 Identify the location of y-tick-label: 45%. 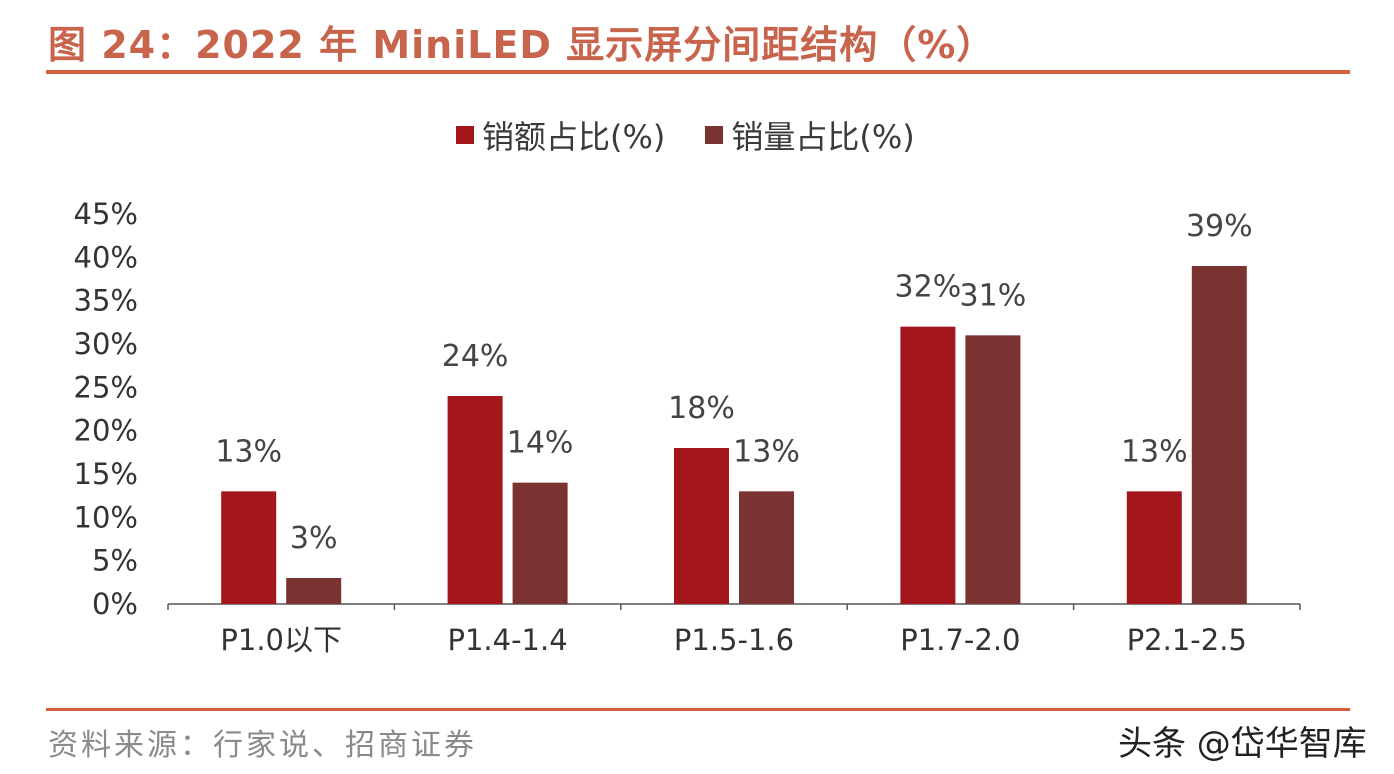
(106, 214).